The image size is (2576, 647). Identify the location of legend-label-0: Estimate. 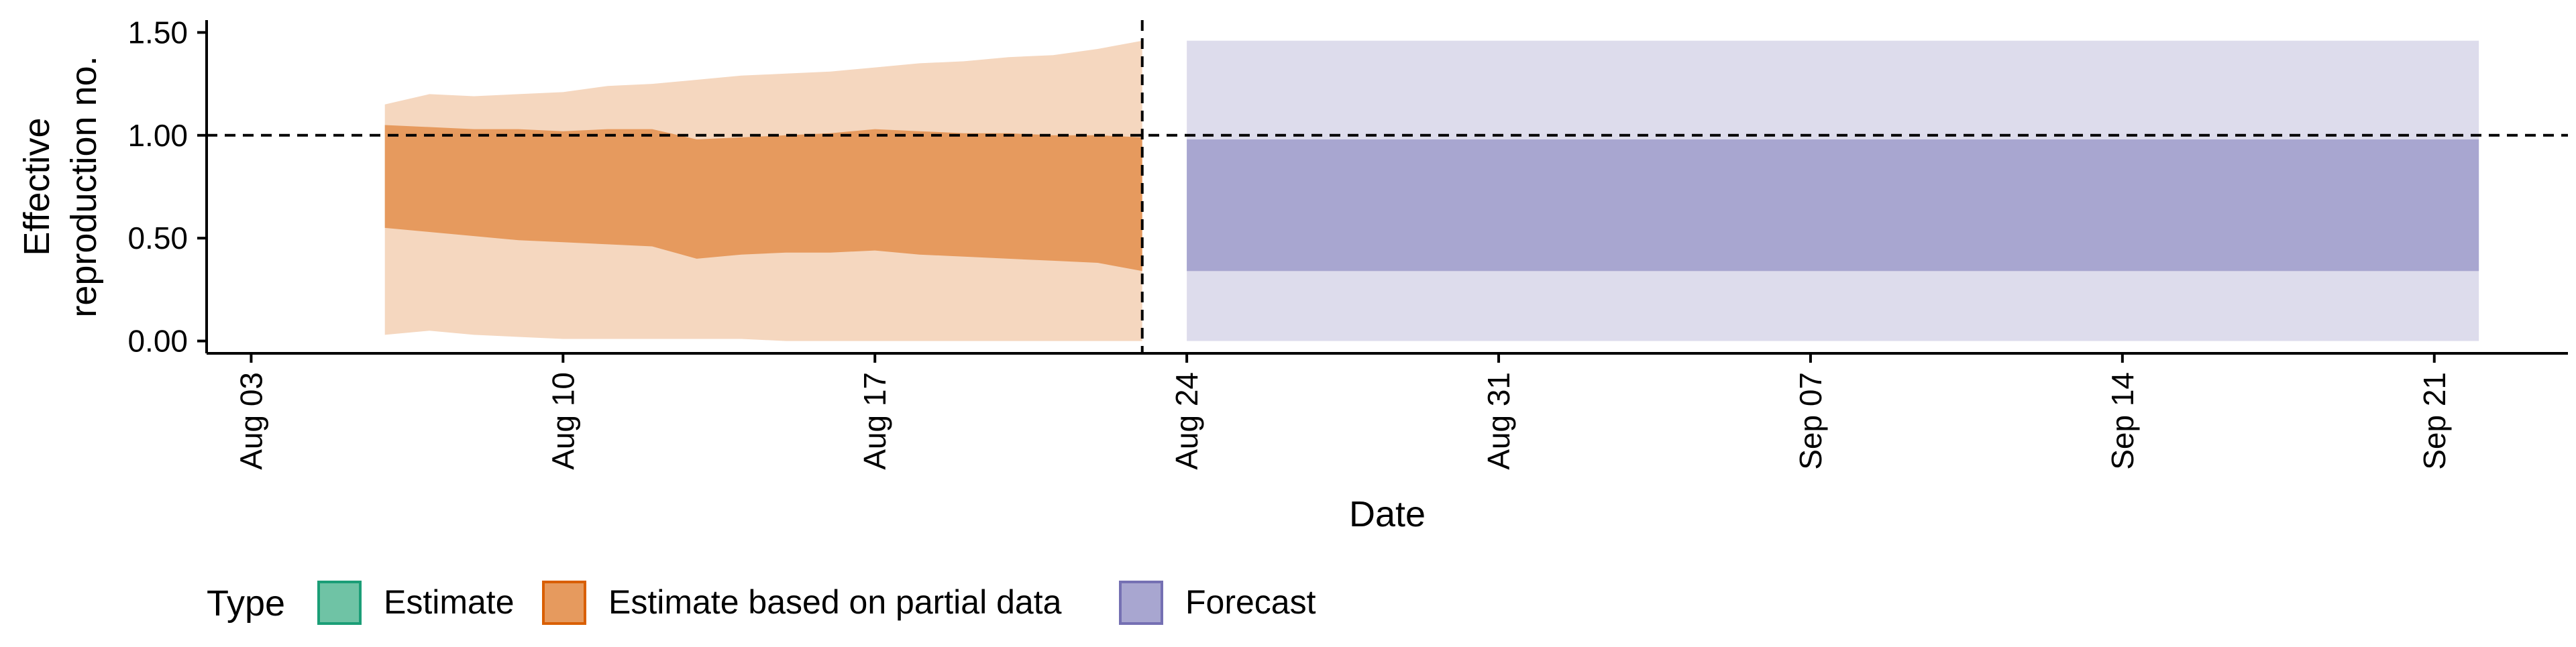
(449, 602).